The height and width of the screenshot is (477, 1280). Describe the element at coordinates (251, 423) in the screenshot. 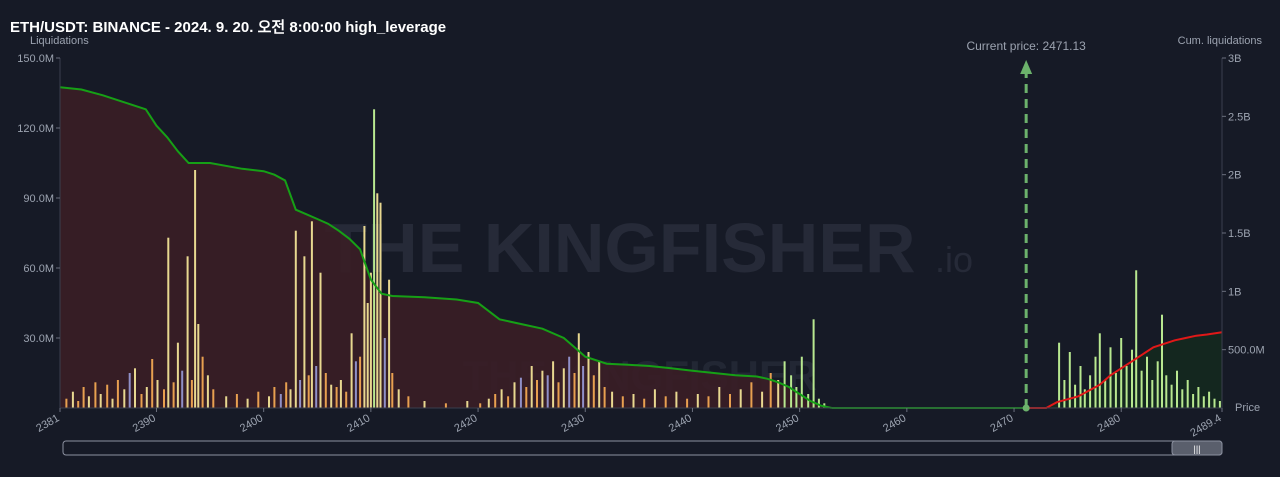

I see `x-tick-label: 2400` at that location.